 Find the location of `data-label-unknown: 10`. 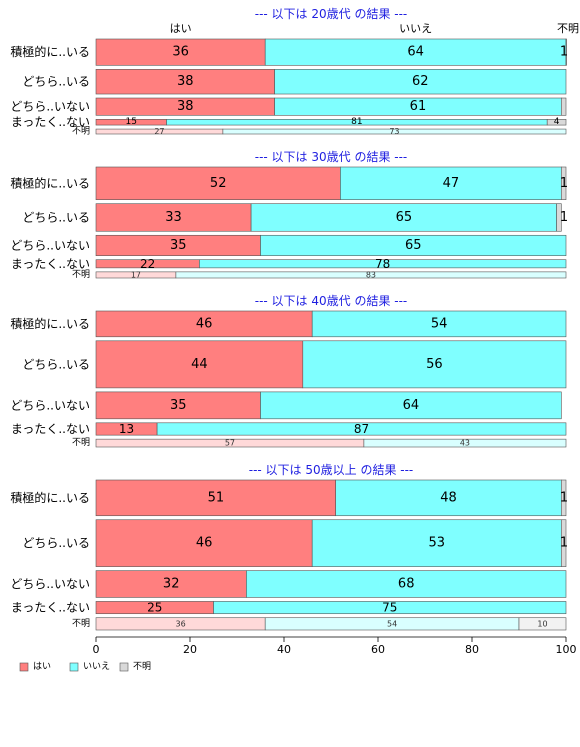

data-label-unknown: 10 is located at coordinates (542, 623).